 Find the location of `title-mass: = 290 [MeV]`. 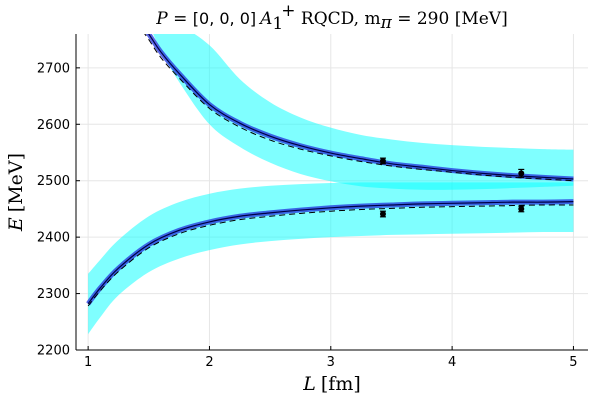

title-mass: = 290 [MeV] is located at coordinates (450, 19).